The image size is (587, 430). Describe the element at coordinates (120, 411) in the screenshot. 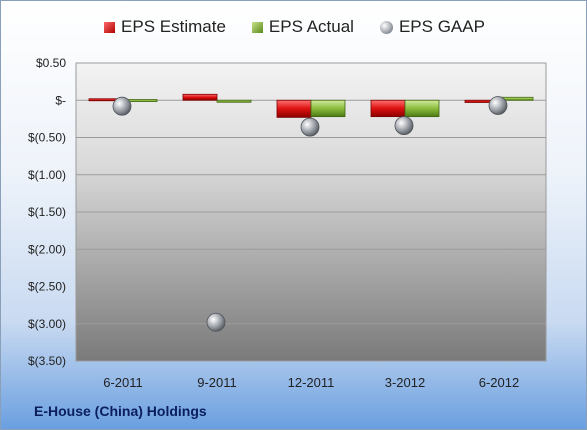

I see `company-name: E-House (China) Holdings` at that location.